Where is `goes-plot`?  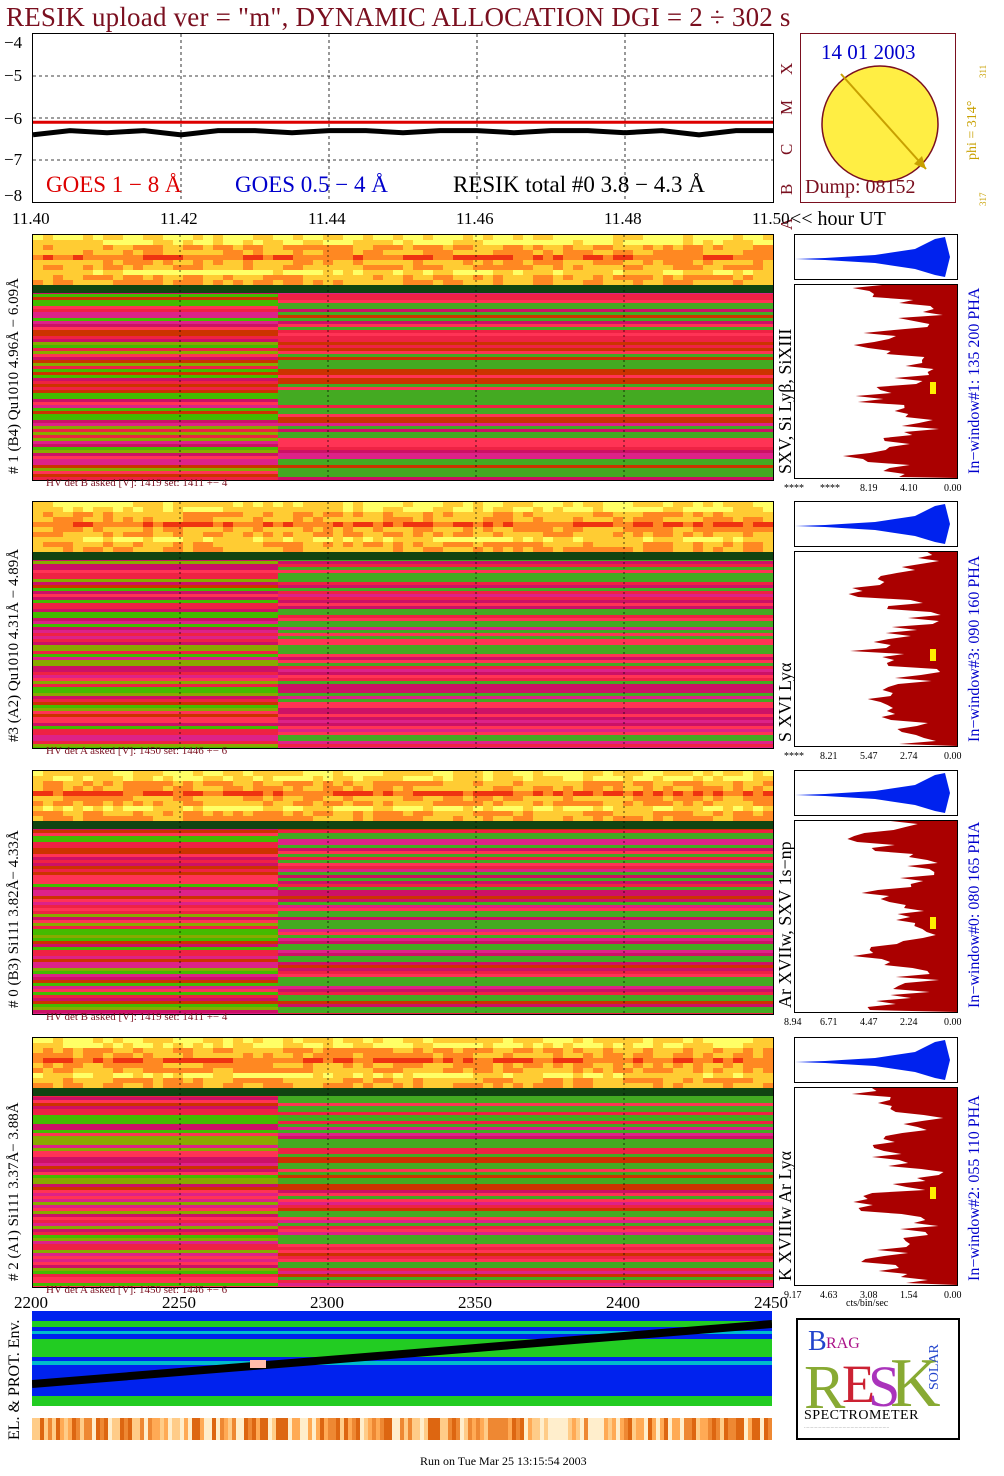 goes-plot is located at coordinates (403, 118).